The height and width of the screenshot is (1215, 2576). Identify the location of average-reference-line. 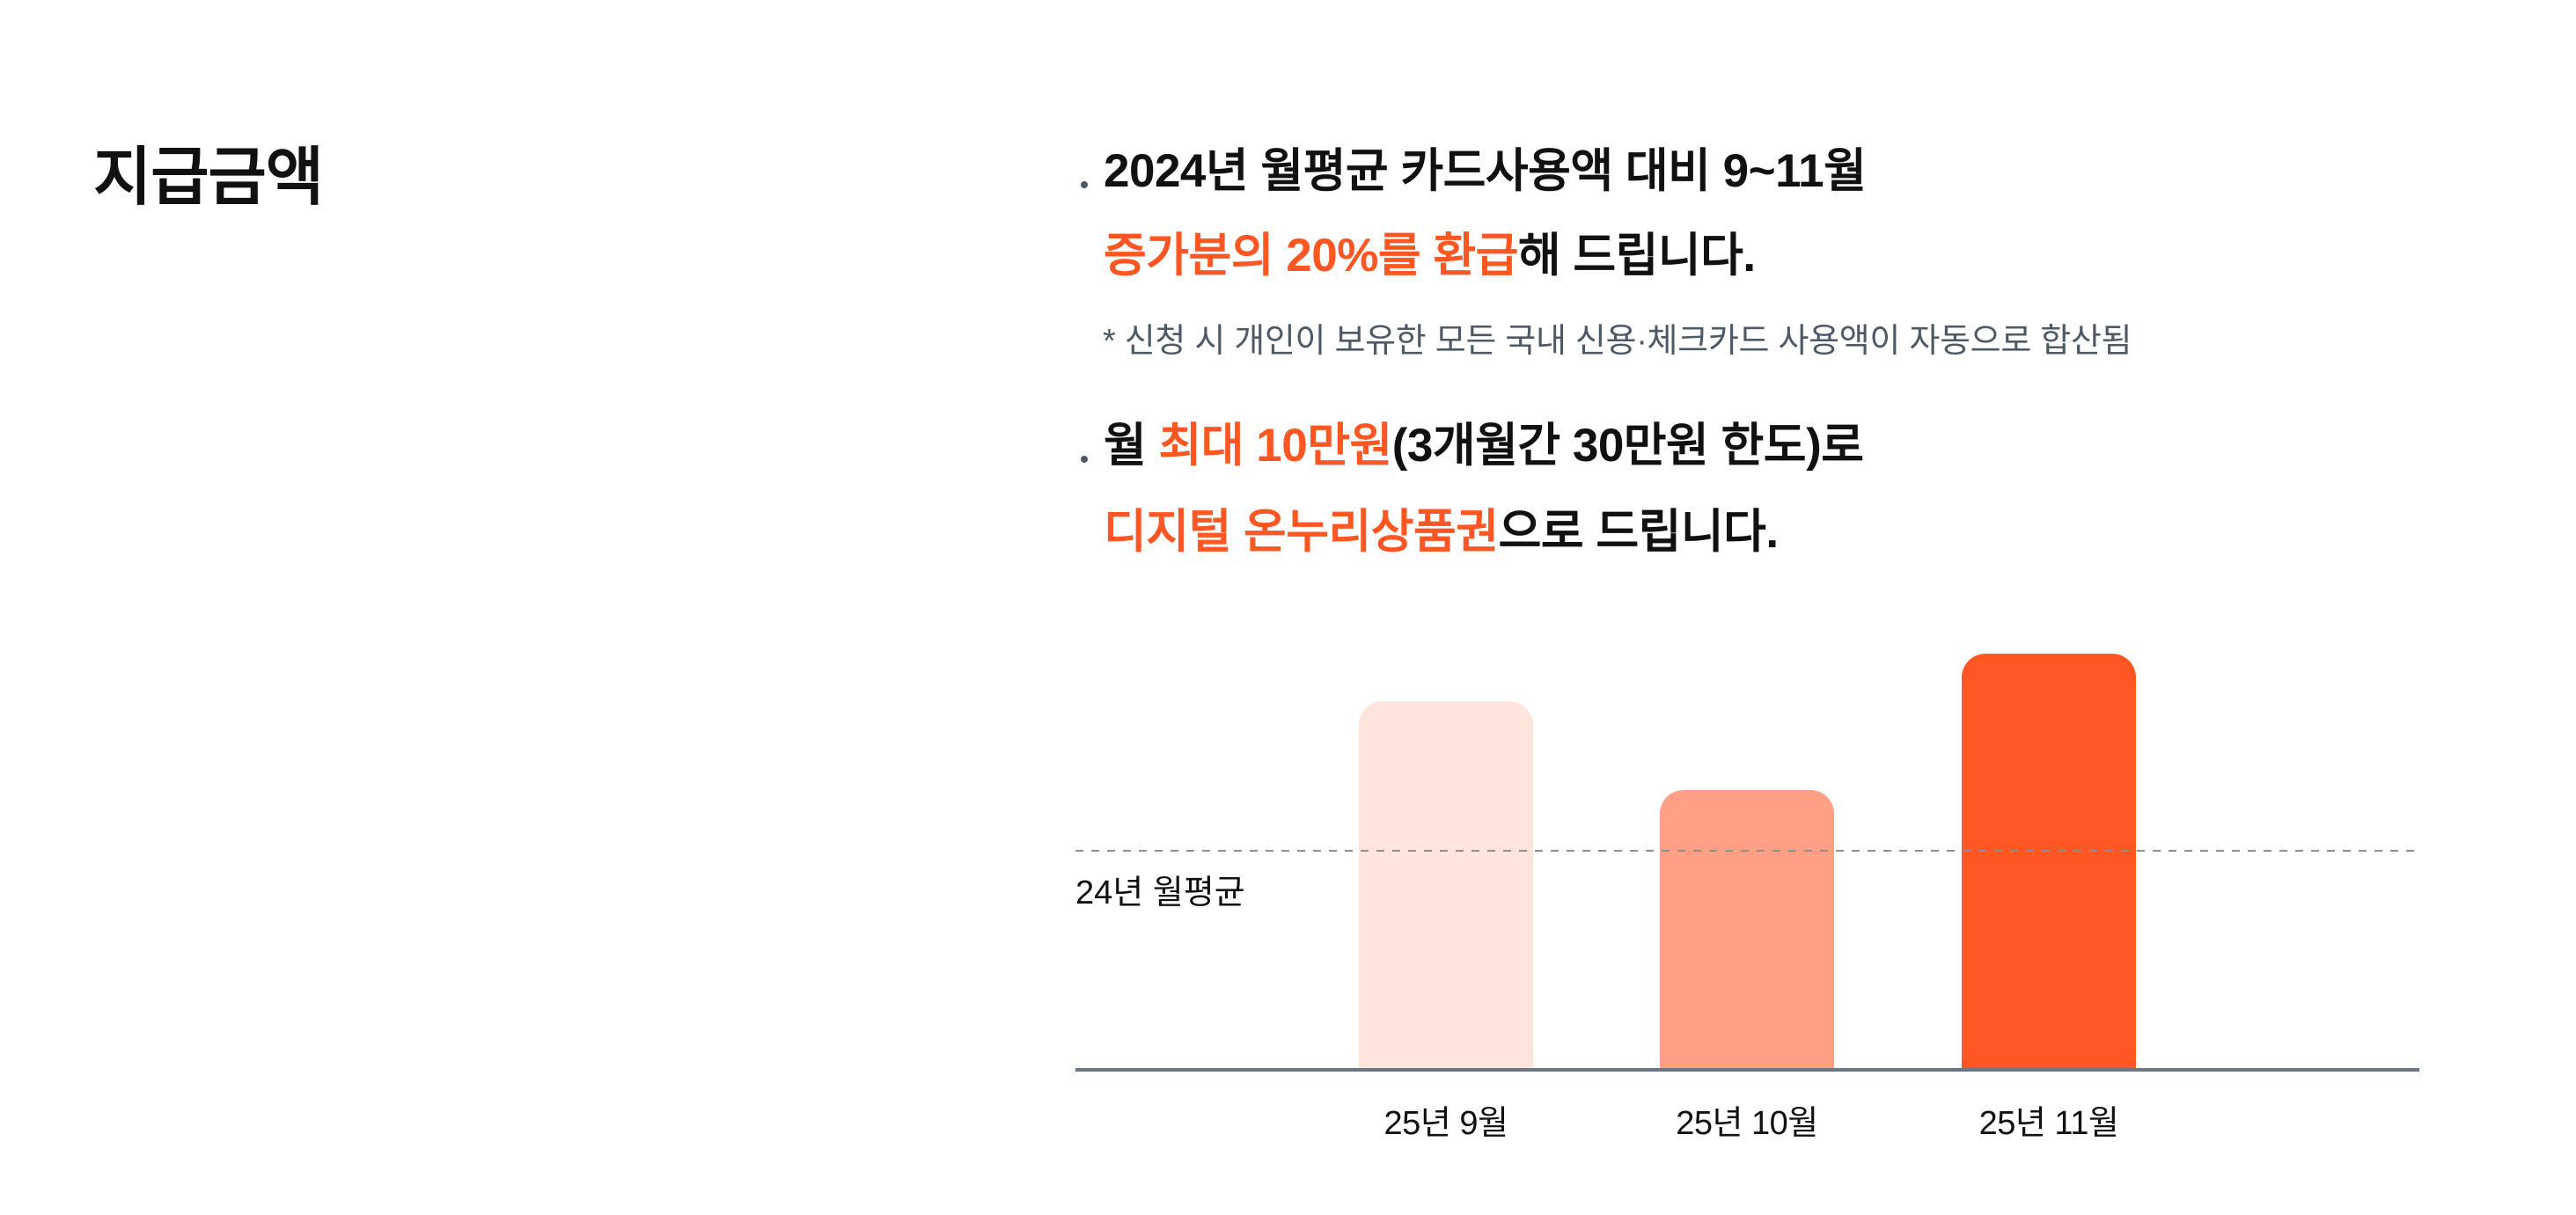
(1744, 851).